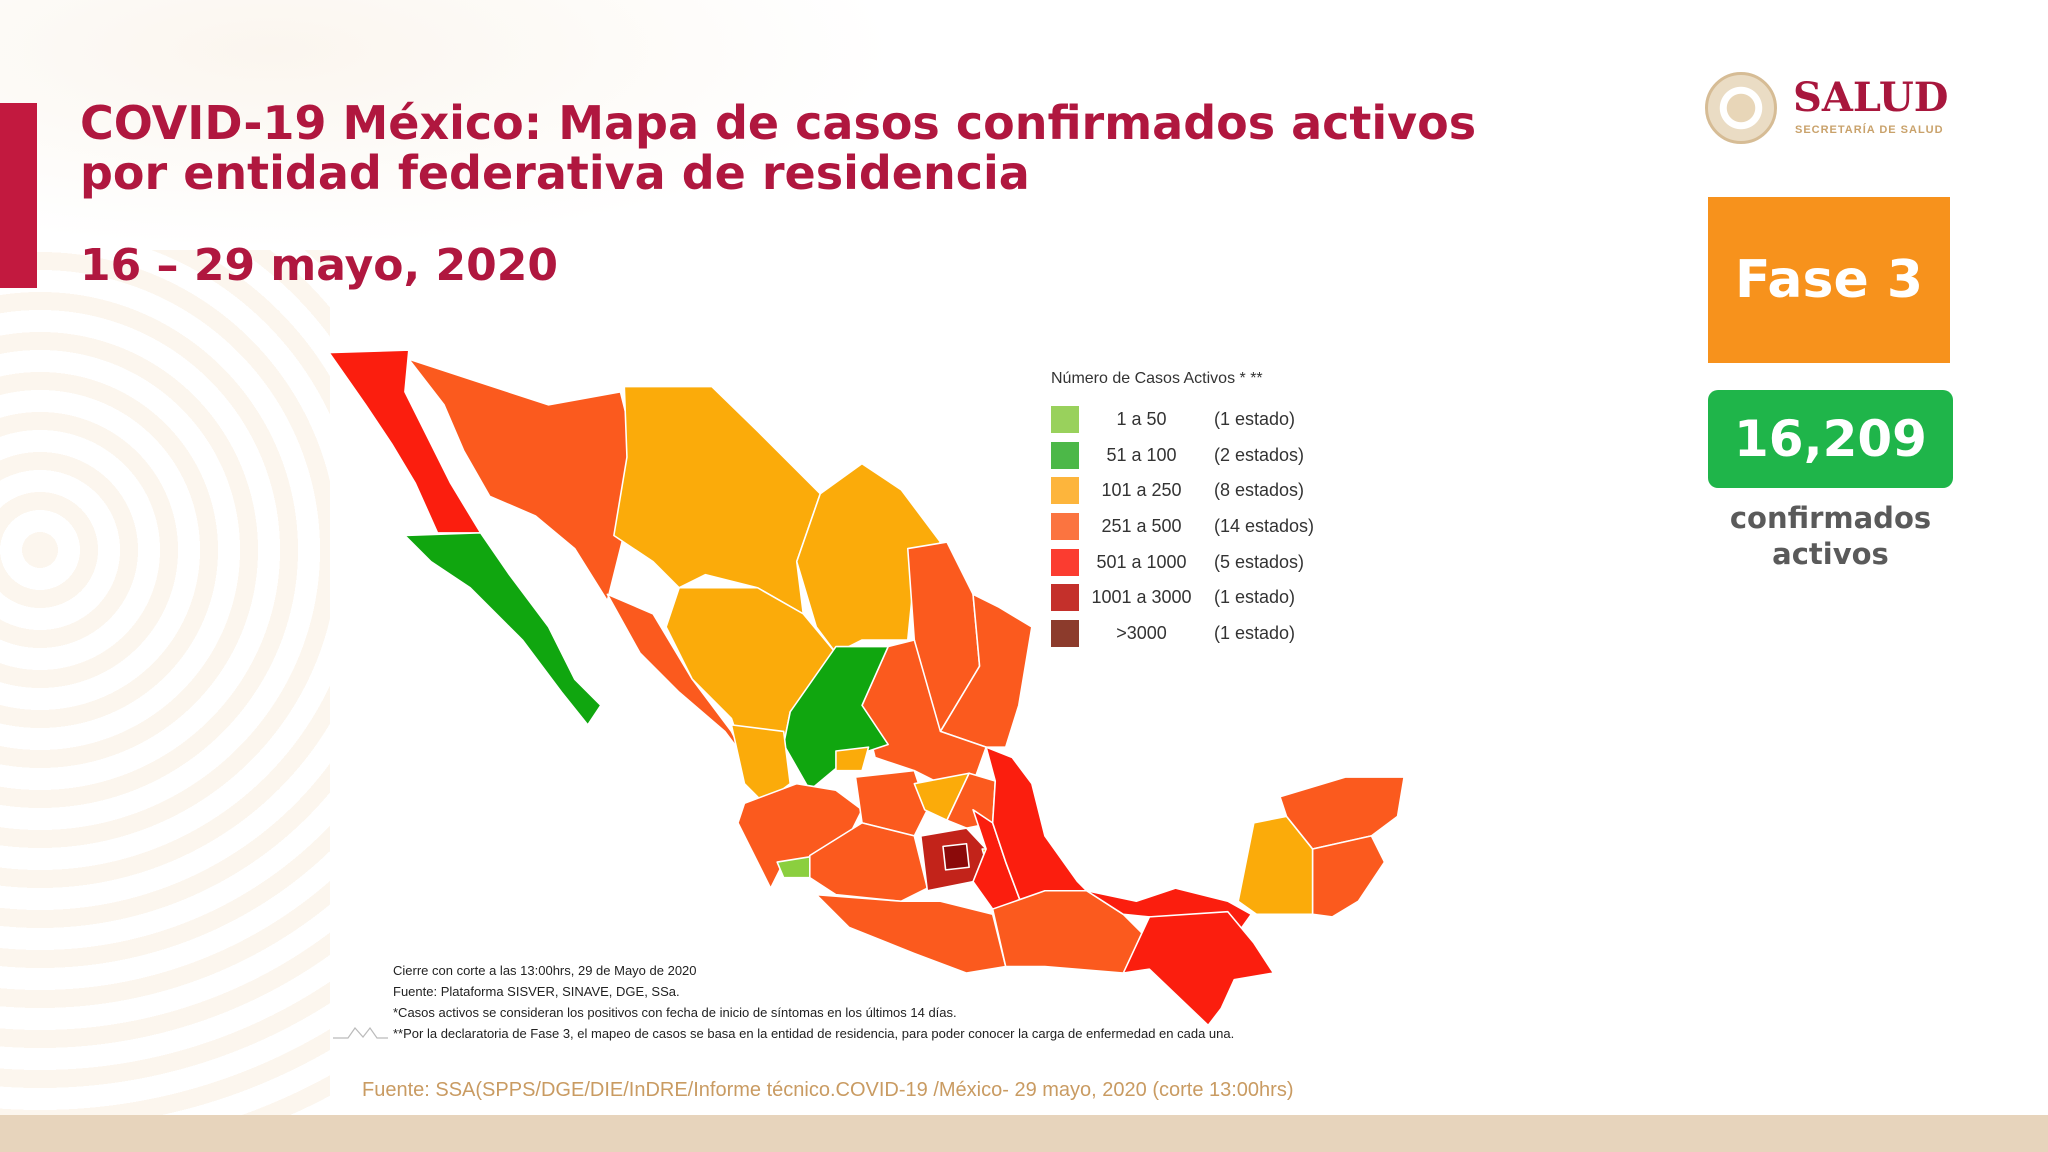 The width and height of the screenshot is (2048, 1152). I want to click on legend-count: (8 estados), so click(1259, 490).